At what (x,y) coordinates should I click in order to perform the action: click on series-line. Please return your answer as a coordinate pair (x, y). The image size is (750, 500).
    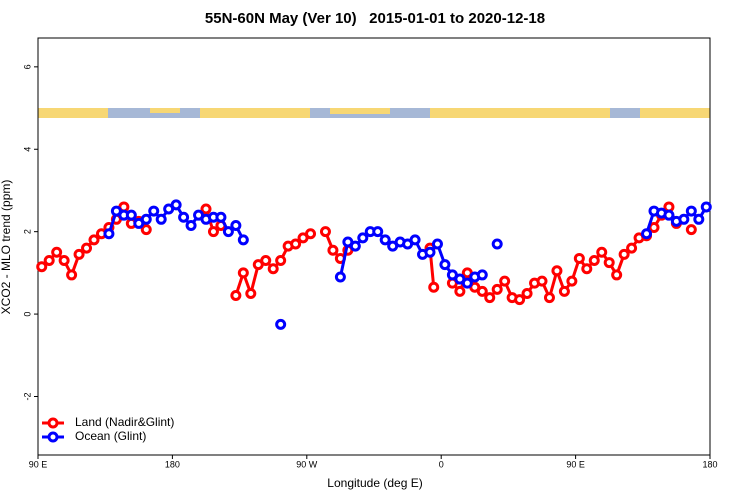
    Looking at the image, I should click on (564, 253).